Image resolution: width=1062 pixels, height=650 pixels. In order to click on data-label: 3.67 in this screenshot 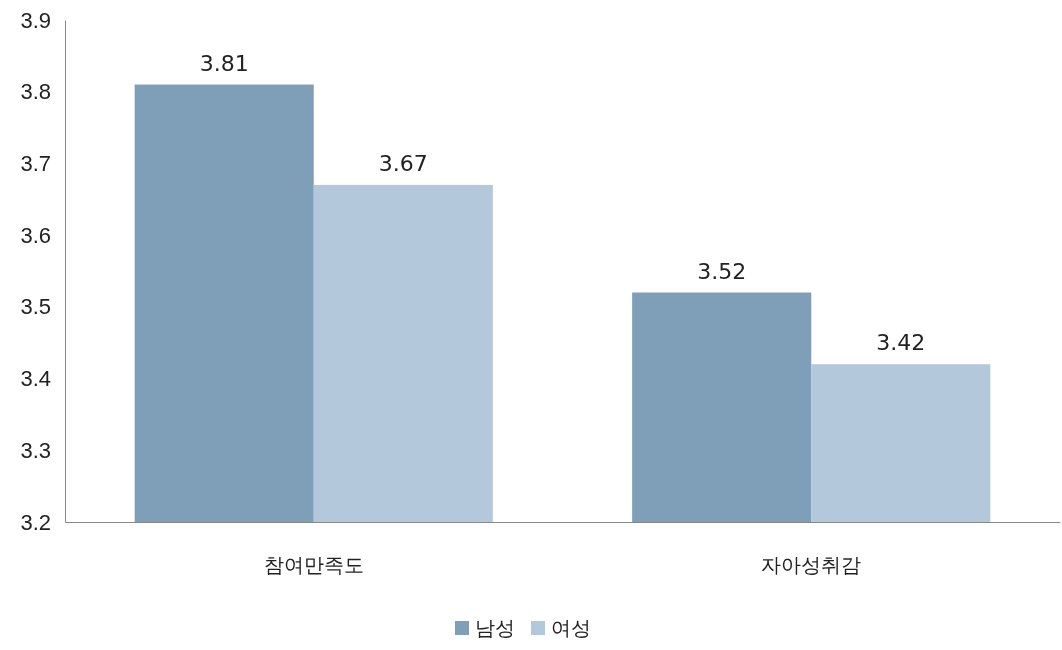, I will do `click(403, 163)`.